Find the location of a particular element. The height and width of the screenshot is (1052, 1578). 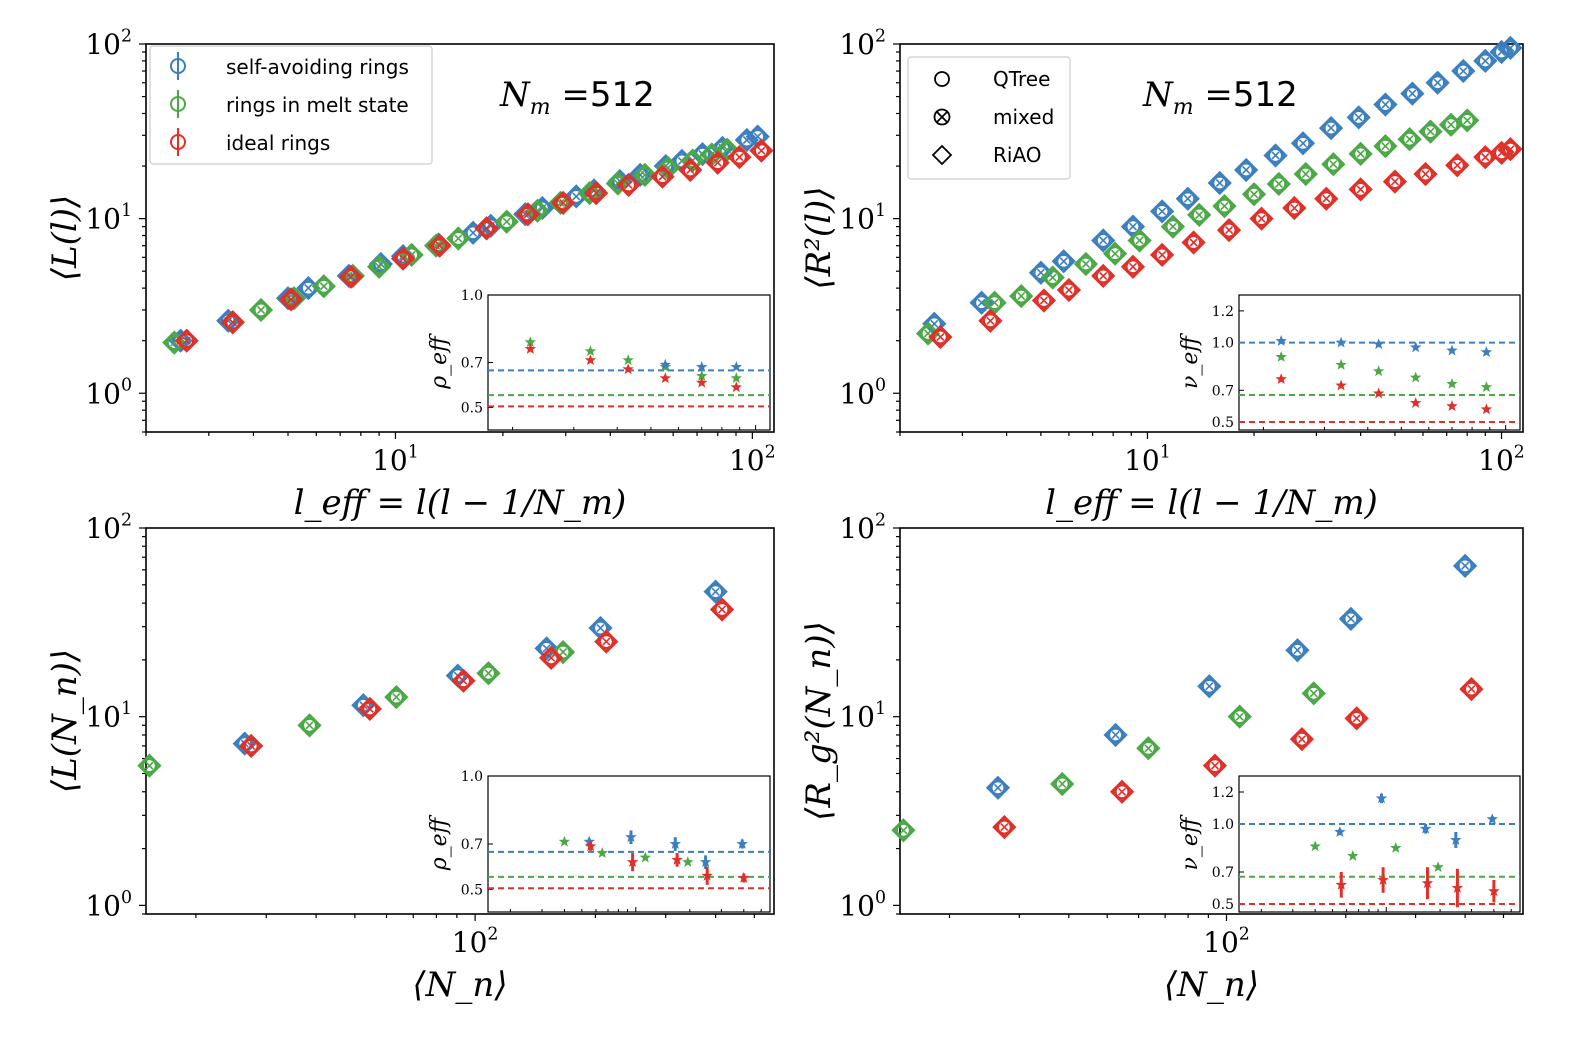

annotation-top-left: Nm =512 is located at coordinates (577, 97).